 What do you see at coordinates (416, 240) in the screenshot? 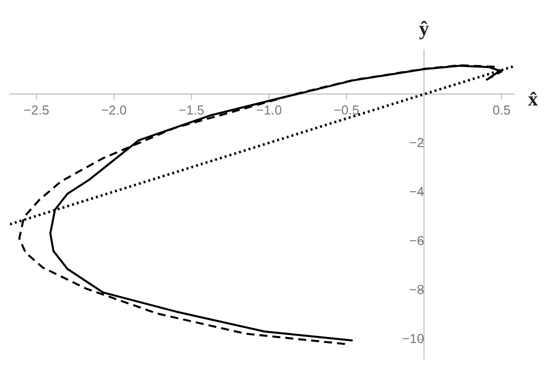
I see `y-tick-label: −6` at bounding box center [416, 240].